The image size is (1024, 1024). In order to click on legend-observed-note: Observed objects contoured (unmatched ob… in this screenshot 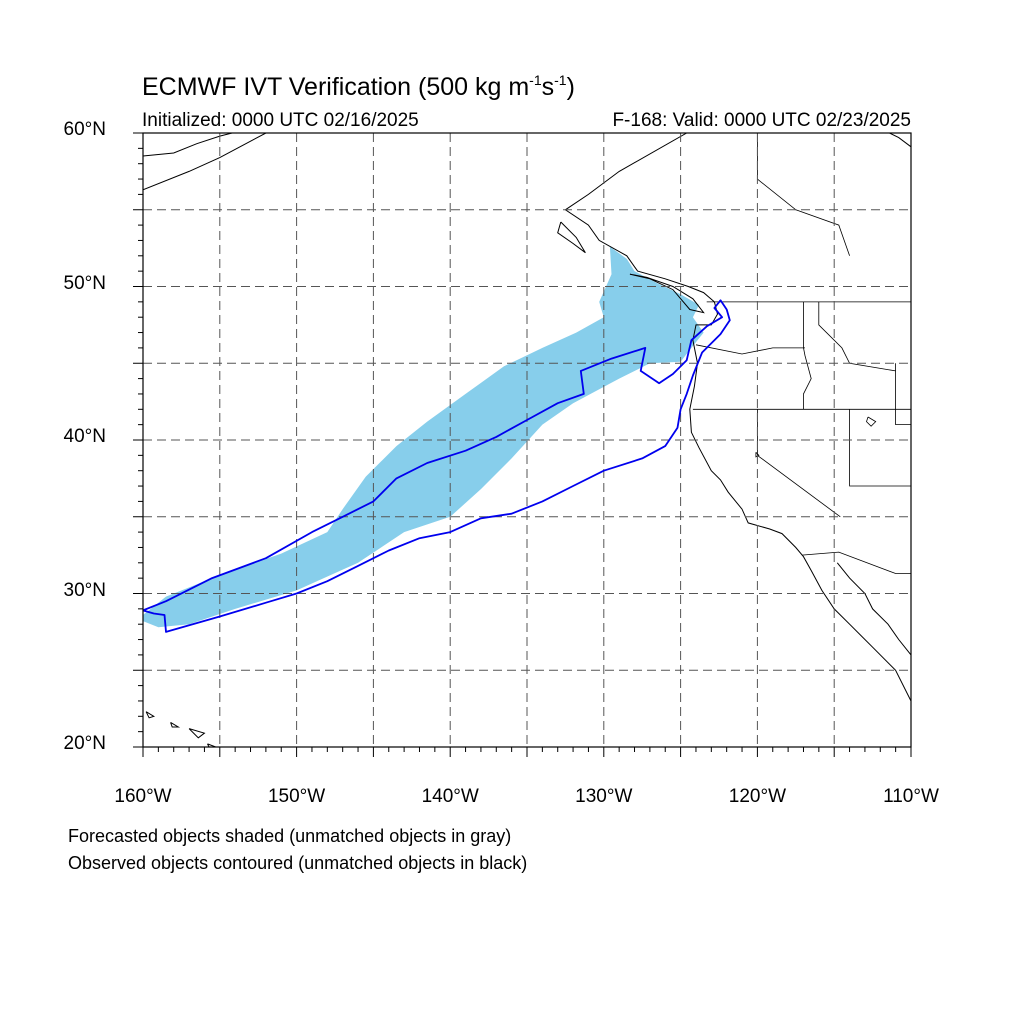, I will do `click(298, 863)`.